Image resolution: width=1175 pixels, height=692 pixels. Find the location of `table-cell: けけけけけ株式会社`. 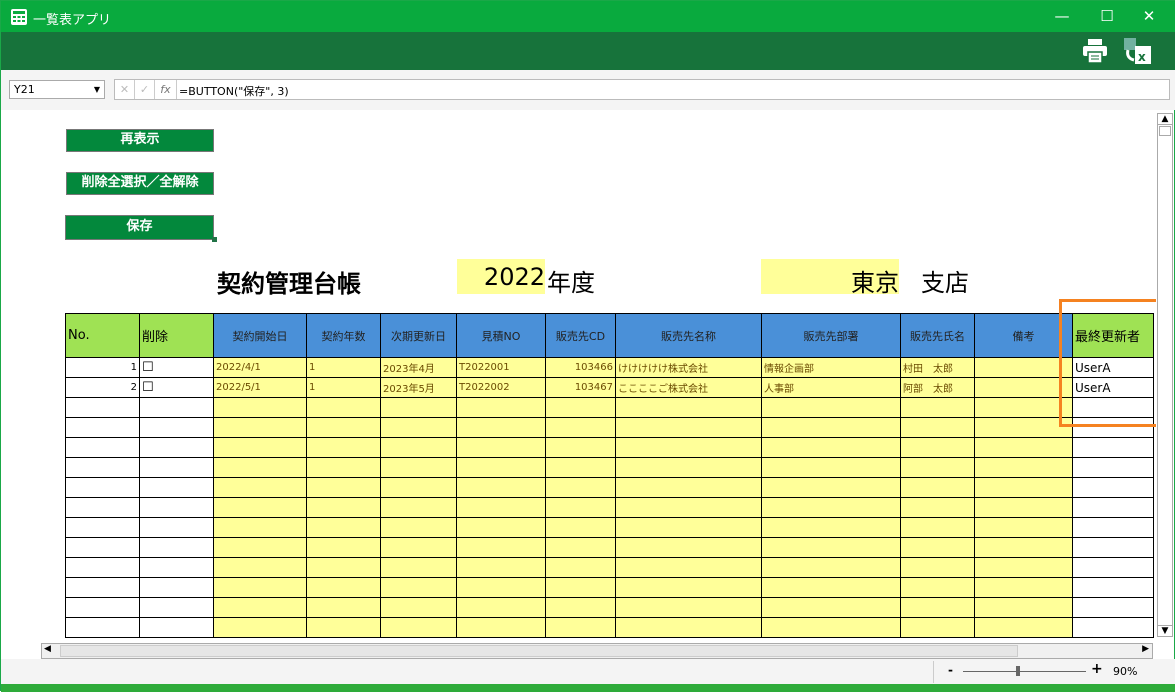

table-cell: けけけけけ株式会社 is located at coordinates (688, 367).